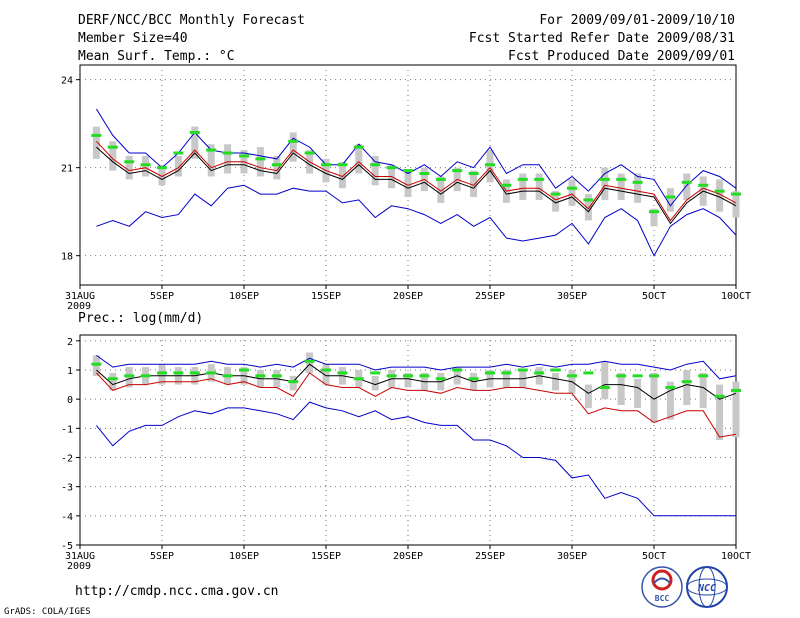 Image resolution: width=800 pixels, height=618 pixels. What do you see at coordinates (662, 598) in the screenshot?
I see `bcc-logo-text: BCC` at bounding box center [662, 598].